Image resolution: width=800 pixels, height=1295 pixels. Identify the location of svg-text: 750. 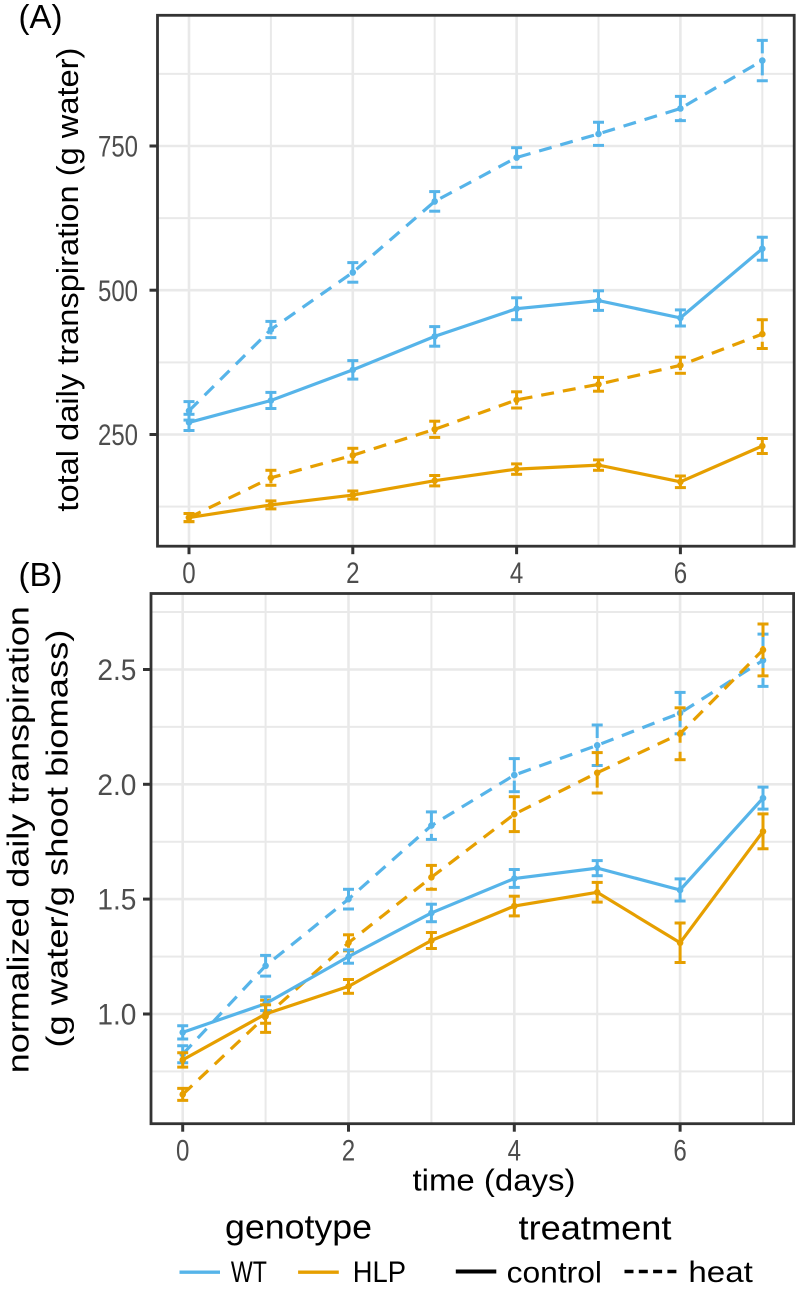
(118, 147).